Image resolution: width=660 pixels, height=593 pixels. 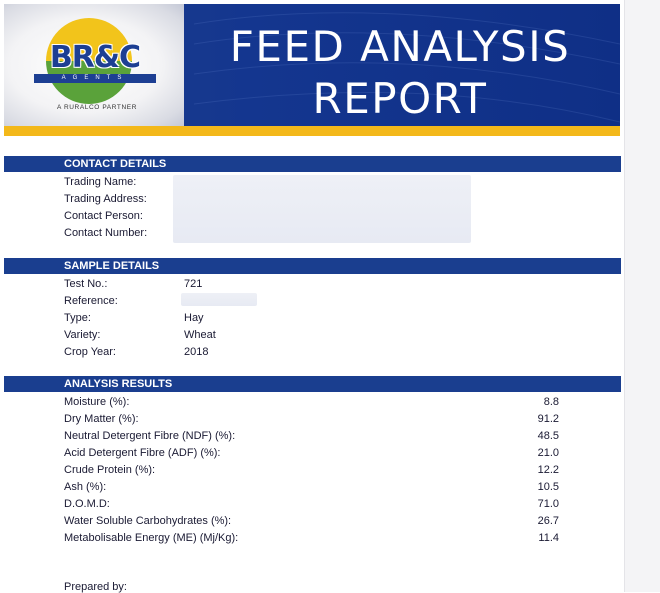 I want to click on logo: BR&C AGENTS A RURALCO PARTNER, so click(x=94, y=65).